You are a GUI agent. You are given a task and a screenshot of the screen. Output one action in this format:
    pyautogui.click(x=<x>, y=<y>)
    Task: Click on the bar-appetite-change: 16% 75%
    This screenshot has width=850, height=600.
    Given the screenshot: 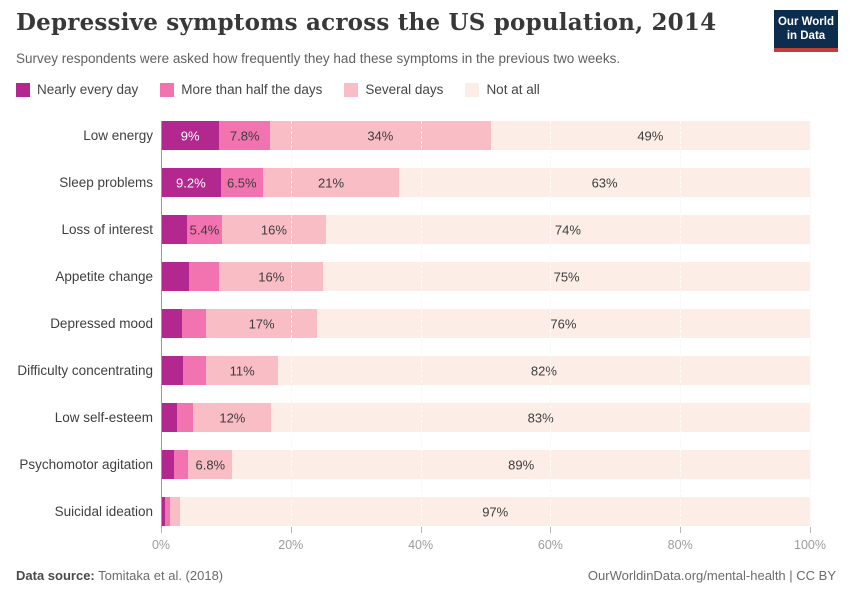 What is the action you would take?
    pyautogui.click(x=485, y=276)
    